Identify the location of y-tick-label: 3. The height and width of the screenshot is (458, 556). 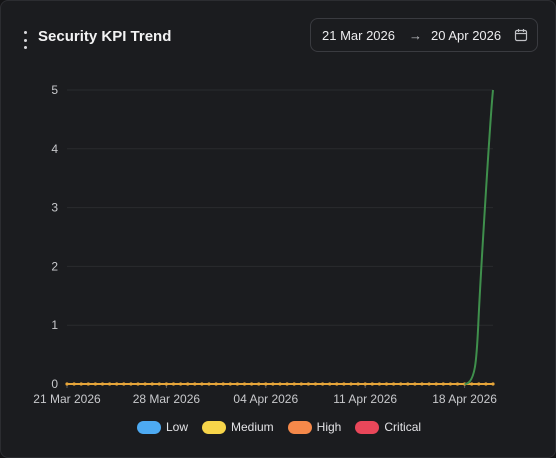
(54, 208).